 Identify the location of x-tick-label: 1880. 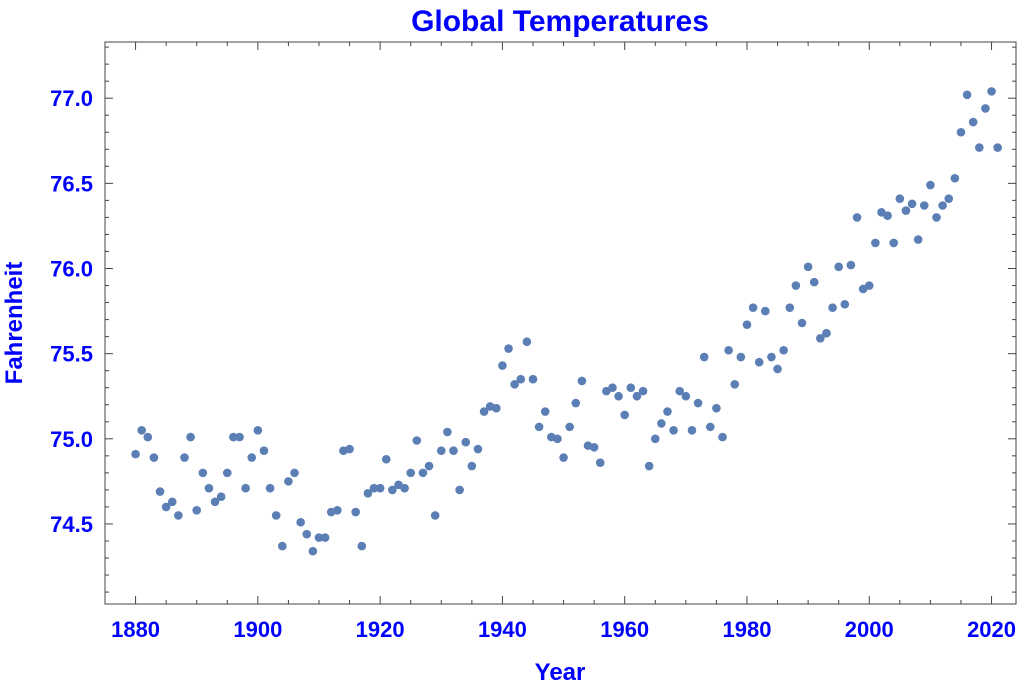
(135, 629).